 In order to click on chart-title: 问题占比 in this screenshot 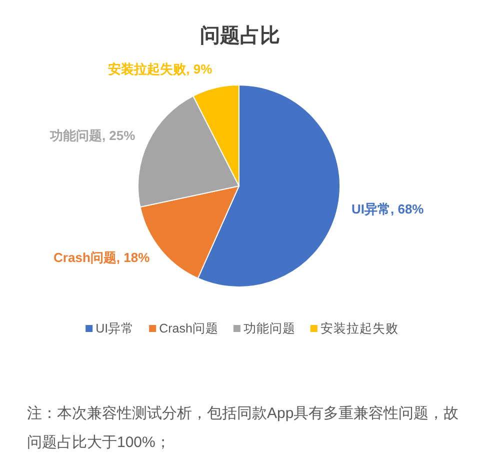, I will do `click(240, 36)`.